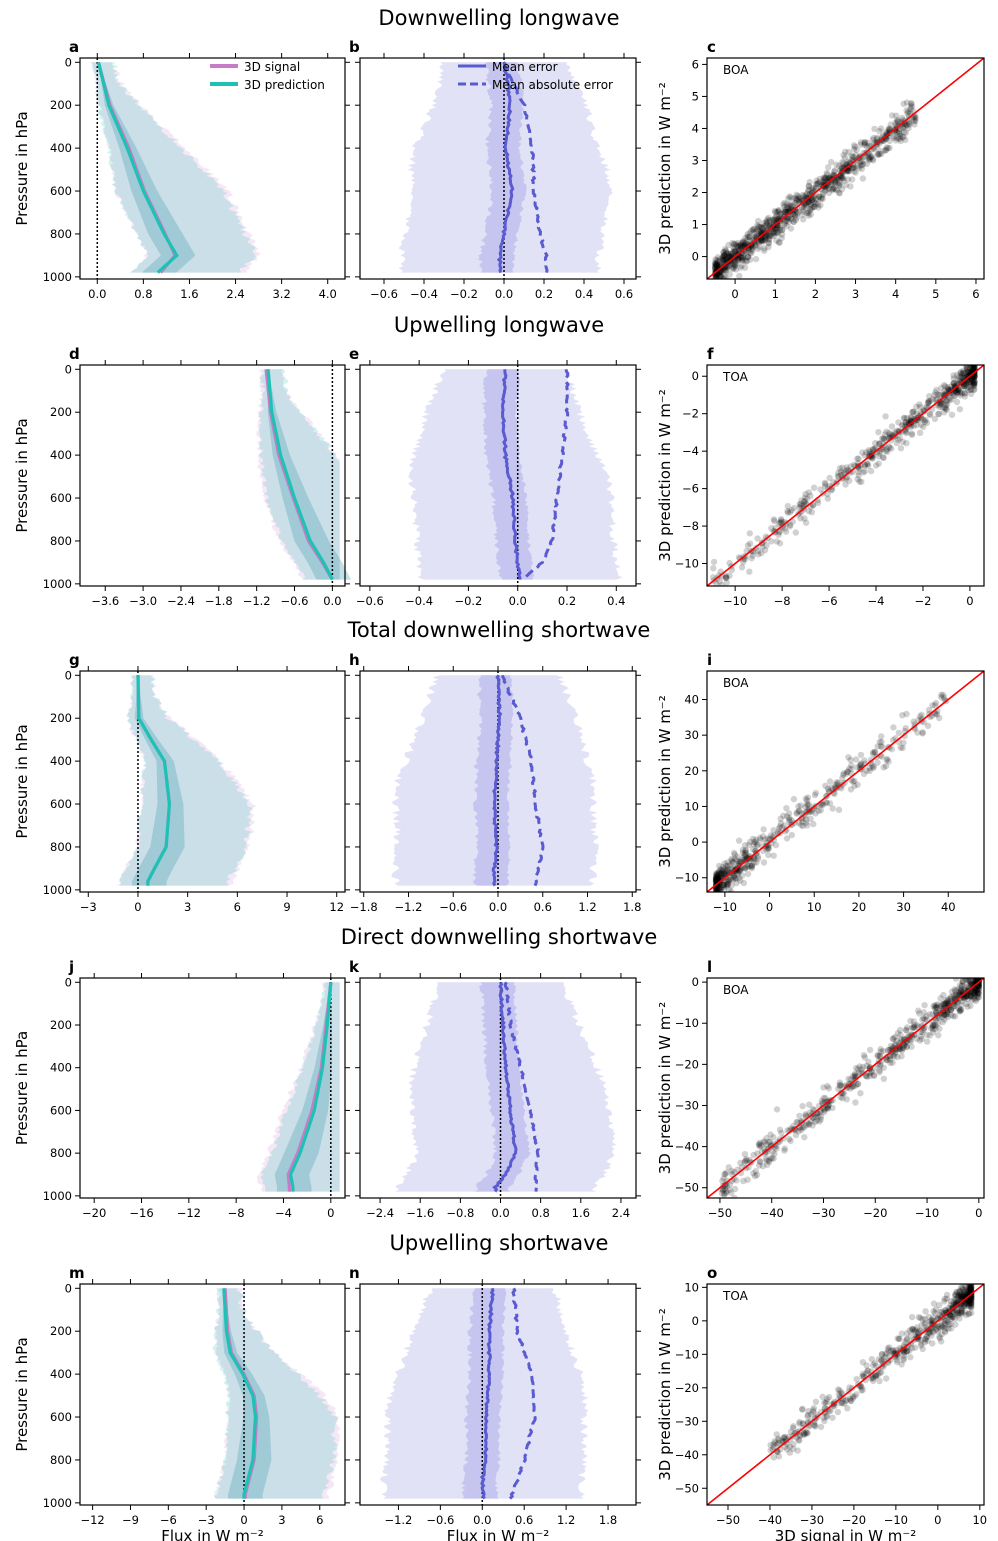  Describe the element at coordinates (584, 294) in the screenshot. I see `x-tick-label: 0.4` at that location.